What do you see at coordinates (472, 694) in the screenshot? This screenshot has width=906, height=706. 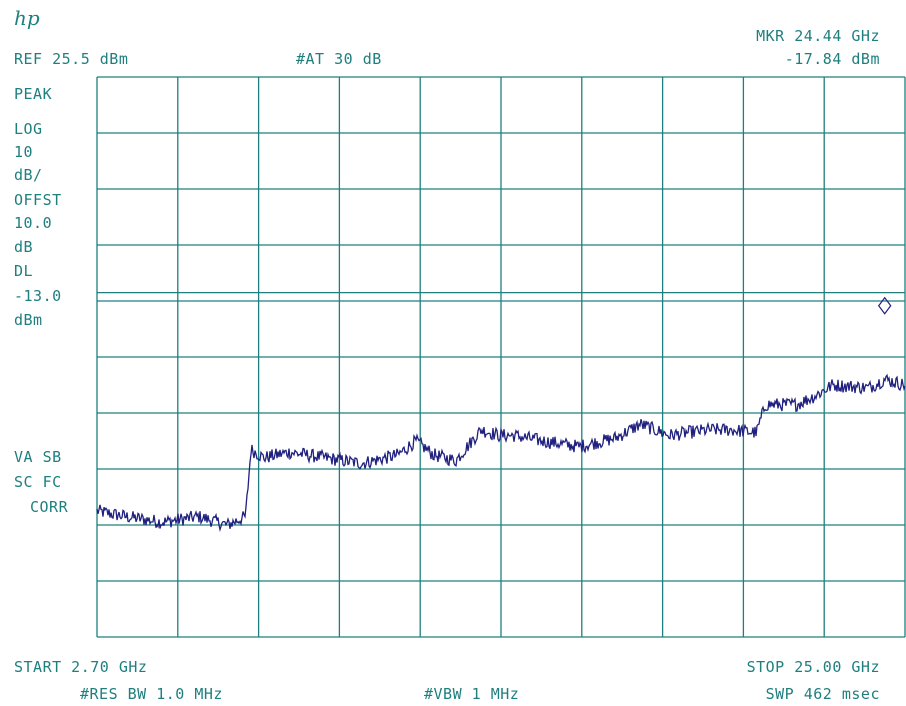 I see `video-bandwidth: #VBW 1 MHz` at bounding box center [472, 694].